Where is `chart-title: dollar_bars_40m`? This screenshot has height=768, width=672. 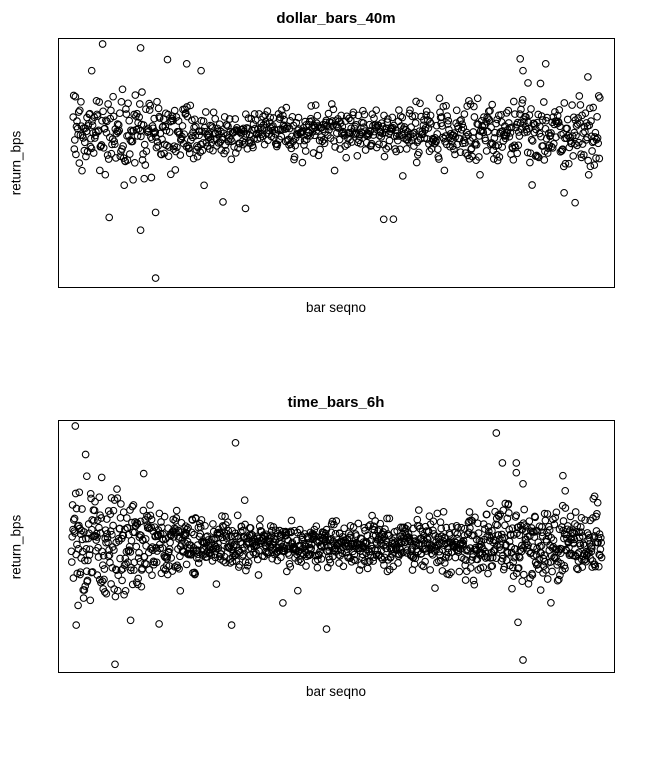 chart-title: dollar_bars_40m is located at coordinates (336, 18).